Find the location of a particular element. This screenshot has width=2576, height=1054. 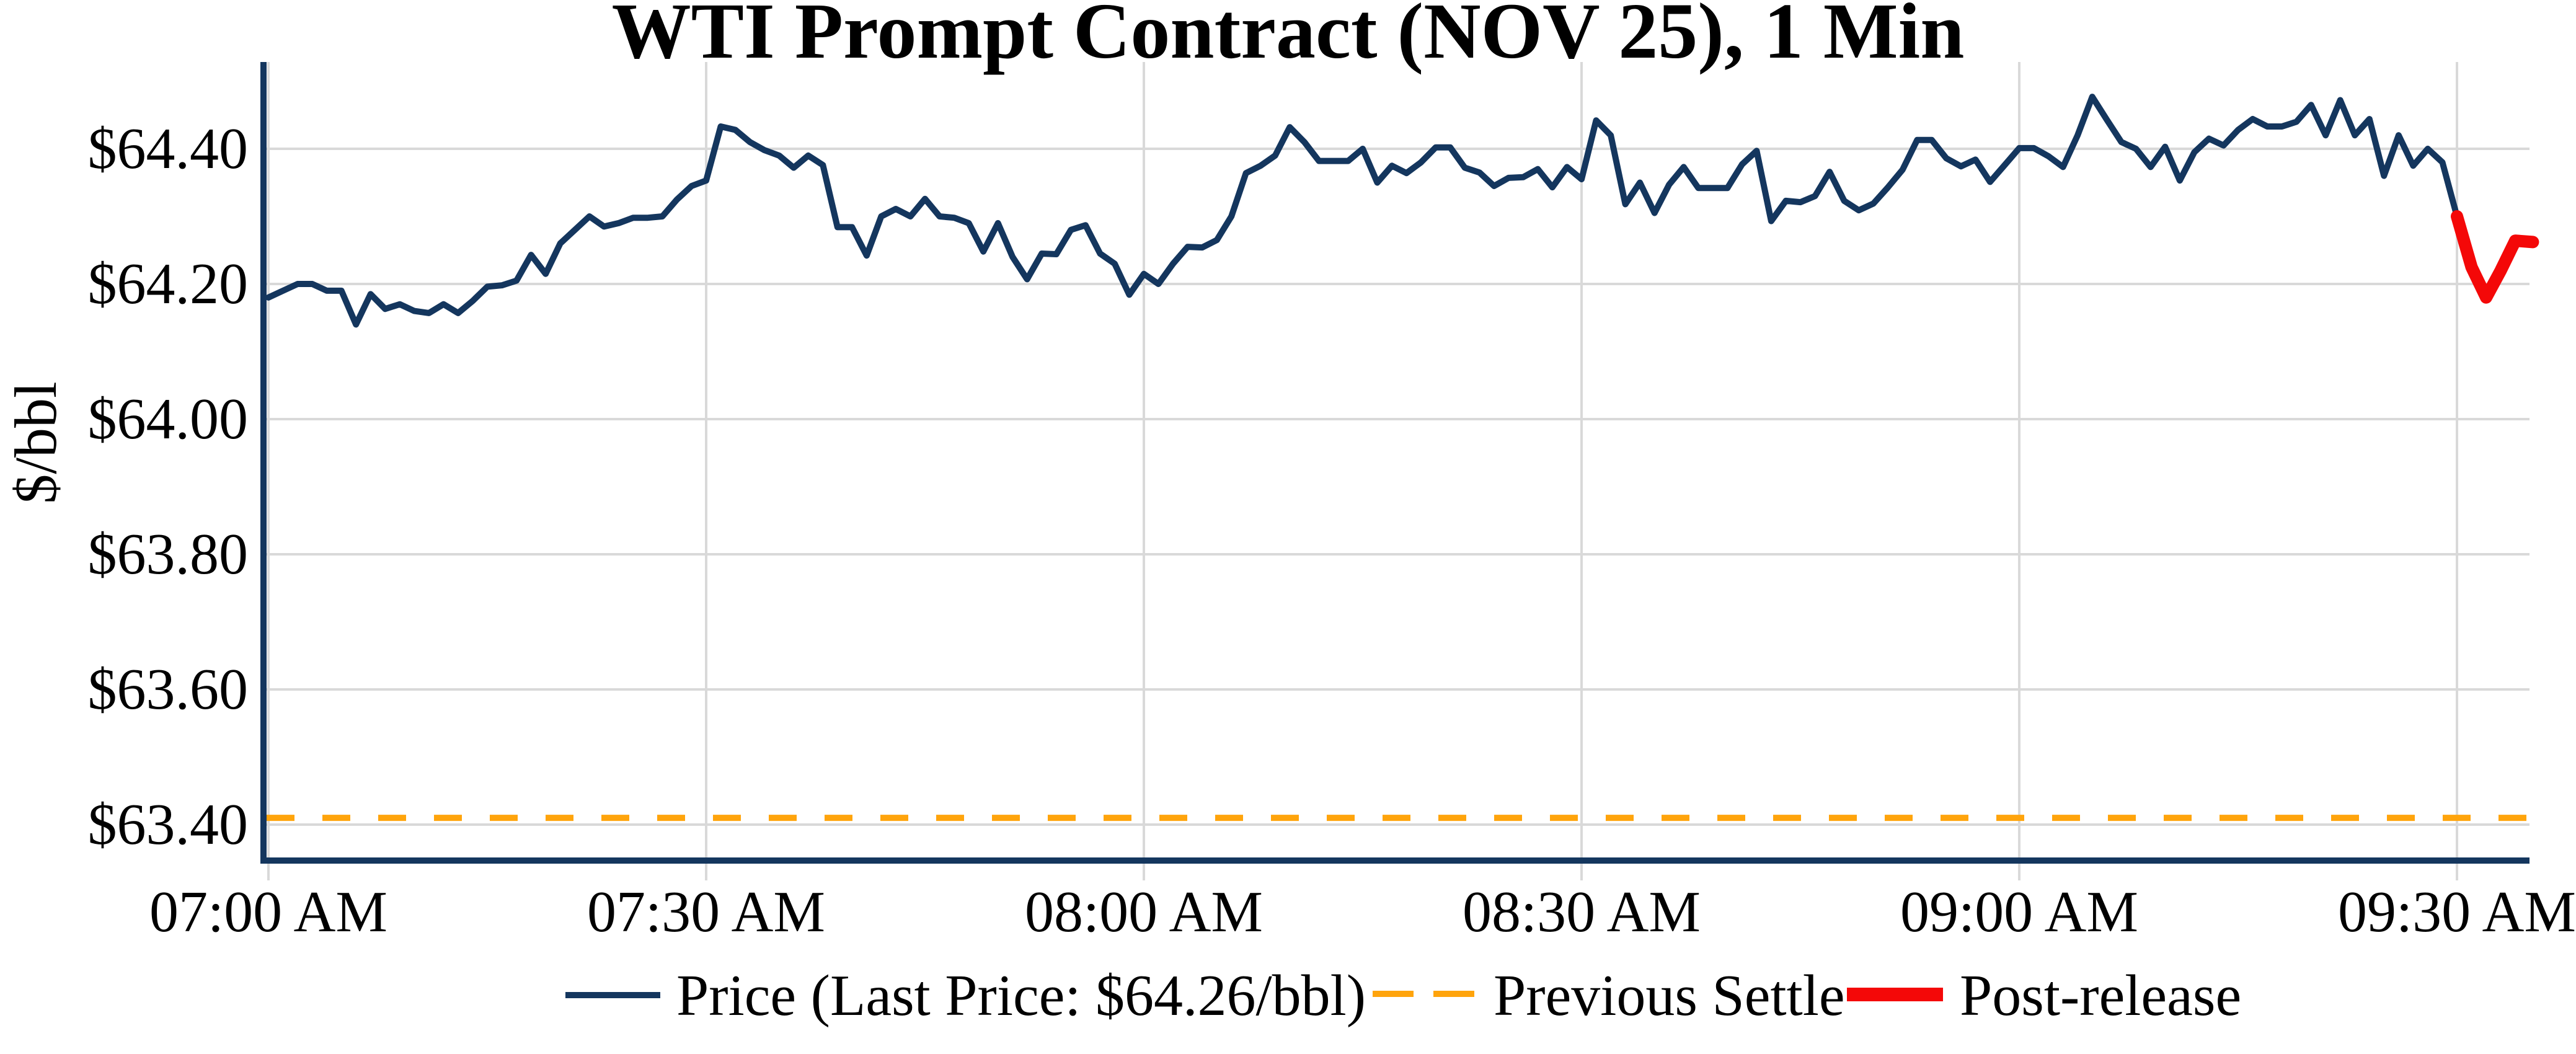

y-tick-label: $64.20 is located at coordinates (168, 284).